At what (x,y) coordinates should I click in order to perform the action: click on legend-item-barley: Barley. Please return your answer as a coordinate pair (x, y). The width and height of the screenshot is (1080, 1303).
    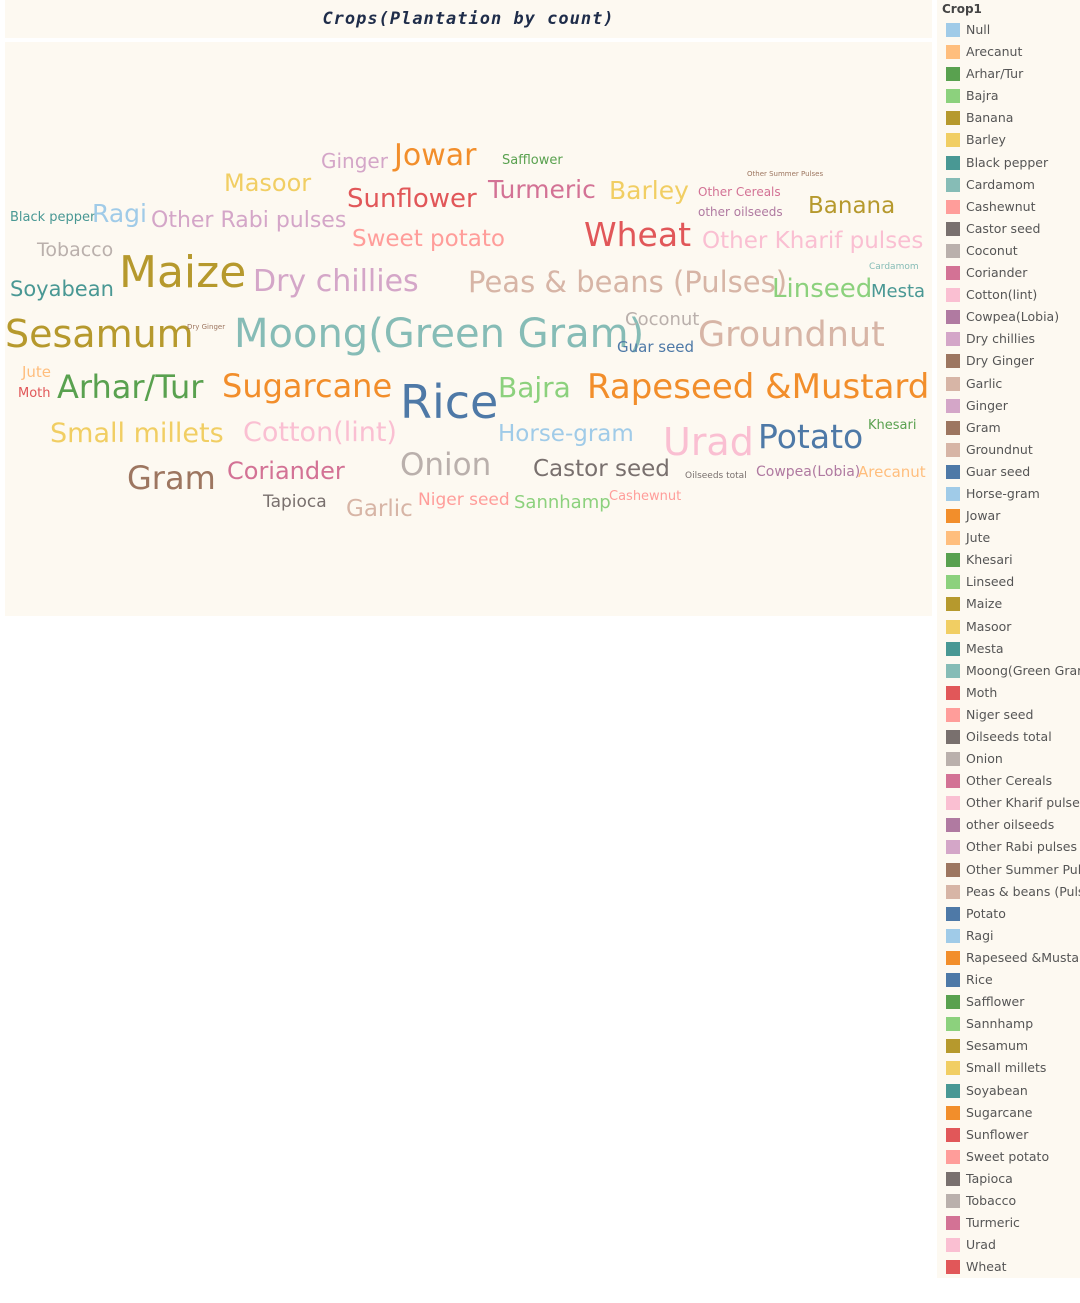
    Looking at the image, I should click on (1008, 141).